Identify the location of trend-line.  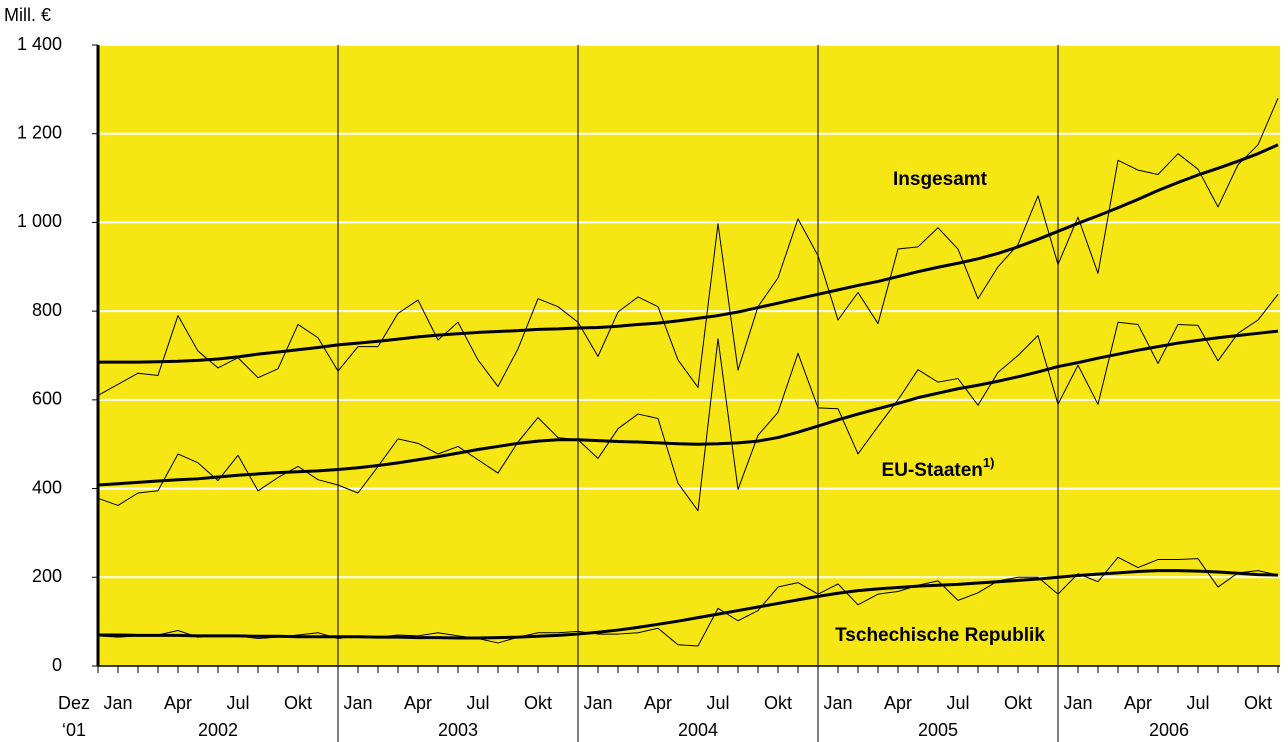
(688, 604).